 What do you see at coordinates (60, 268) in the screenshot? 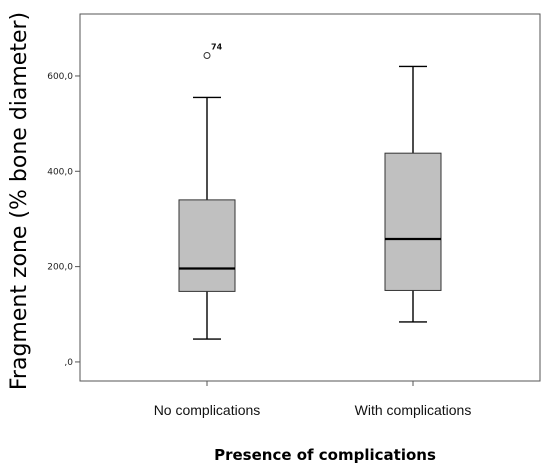
I see `y-tick-label: 200,0` at bounding box center [60, 268].